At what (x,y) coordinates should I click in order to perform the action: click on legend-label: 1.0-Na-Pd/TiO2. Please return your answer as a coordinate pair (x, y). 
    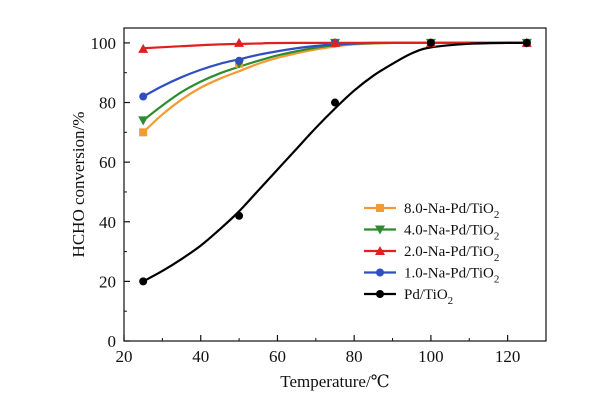
    Looking at the image, I should click on (451, 276).